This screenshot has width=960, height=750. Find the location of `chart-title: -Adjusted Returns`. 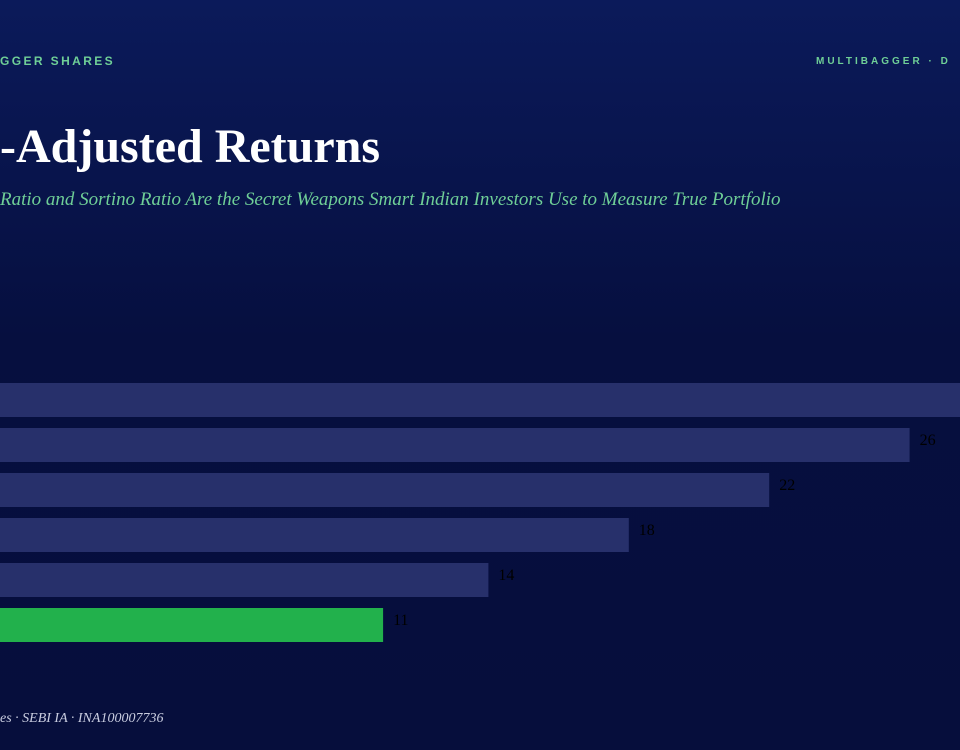

chart-title: -Adjusted Returns is located at coordinates (190, 146).